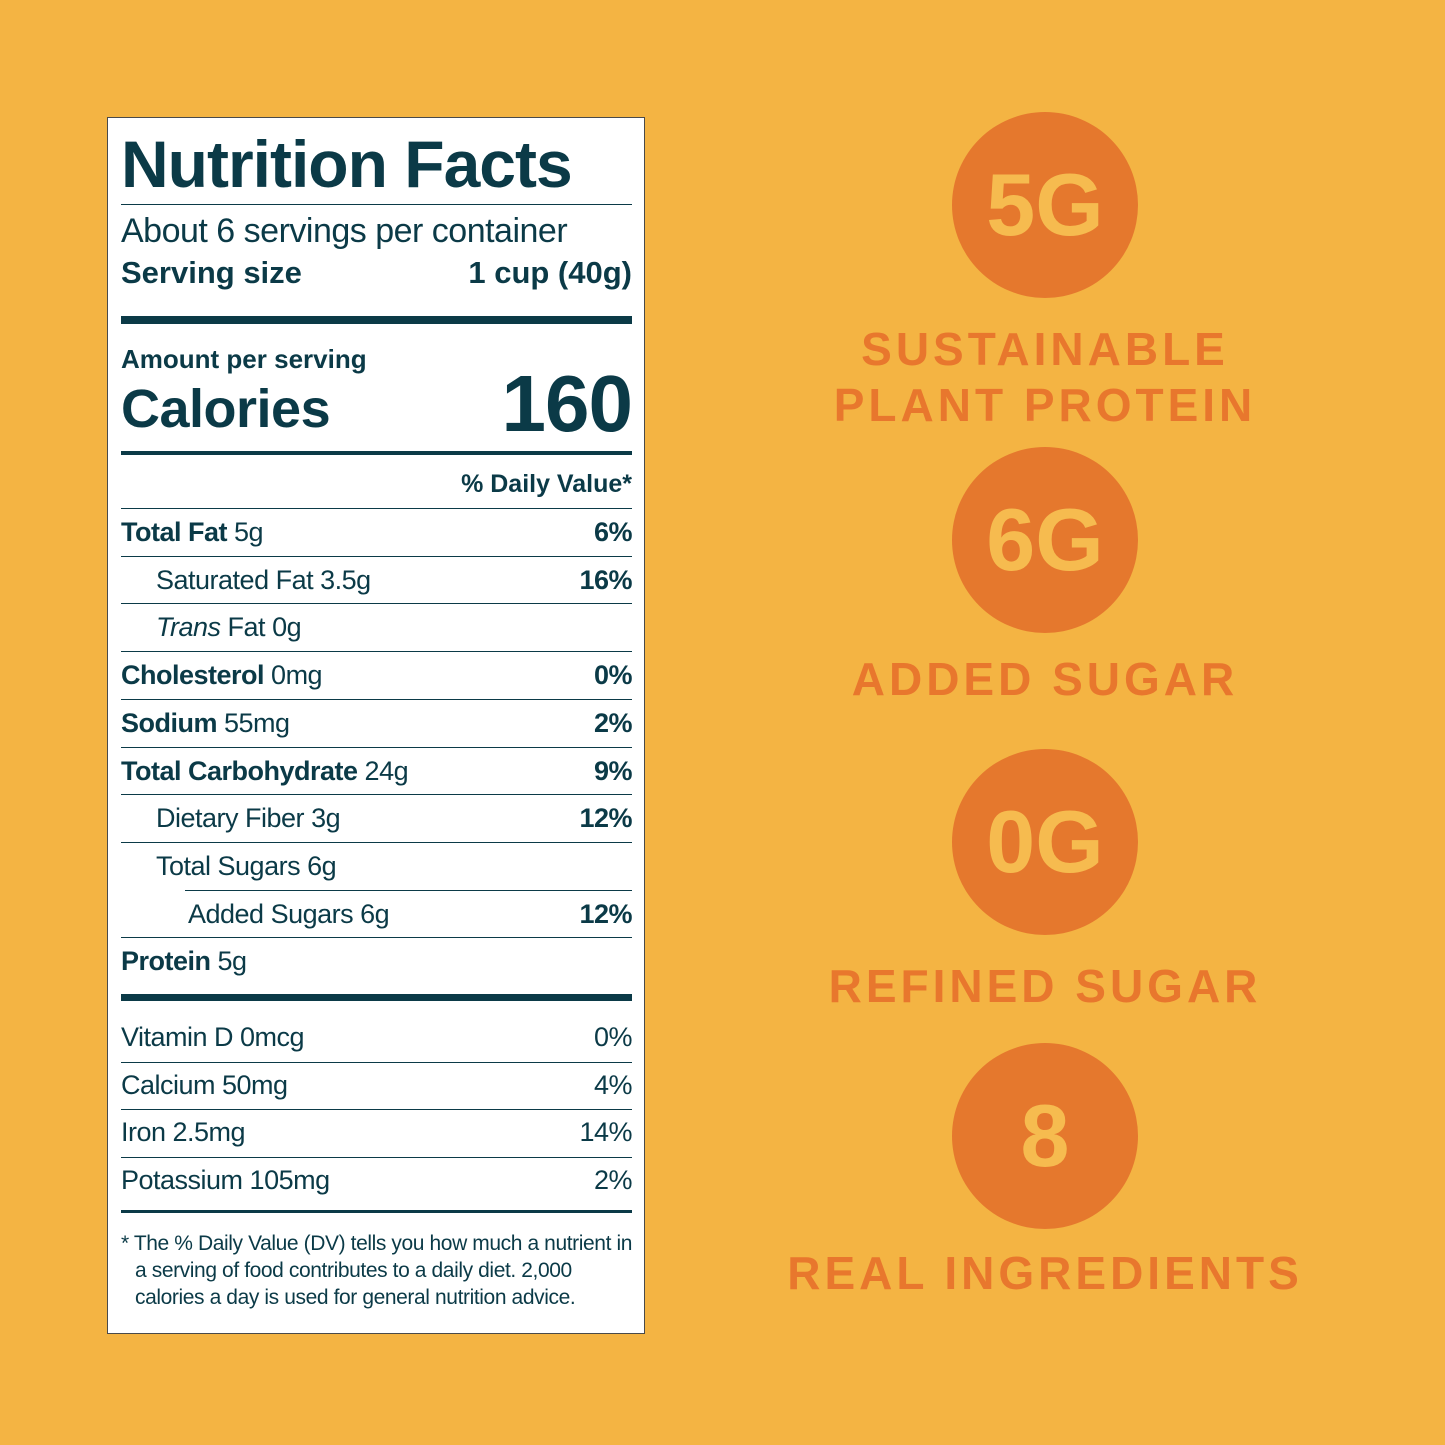 This screenshot has height=1445, width=1445. I want to click on nutrient-row: Sodium 55mg 2%, so click(377, 723).